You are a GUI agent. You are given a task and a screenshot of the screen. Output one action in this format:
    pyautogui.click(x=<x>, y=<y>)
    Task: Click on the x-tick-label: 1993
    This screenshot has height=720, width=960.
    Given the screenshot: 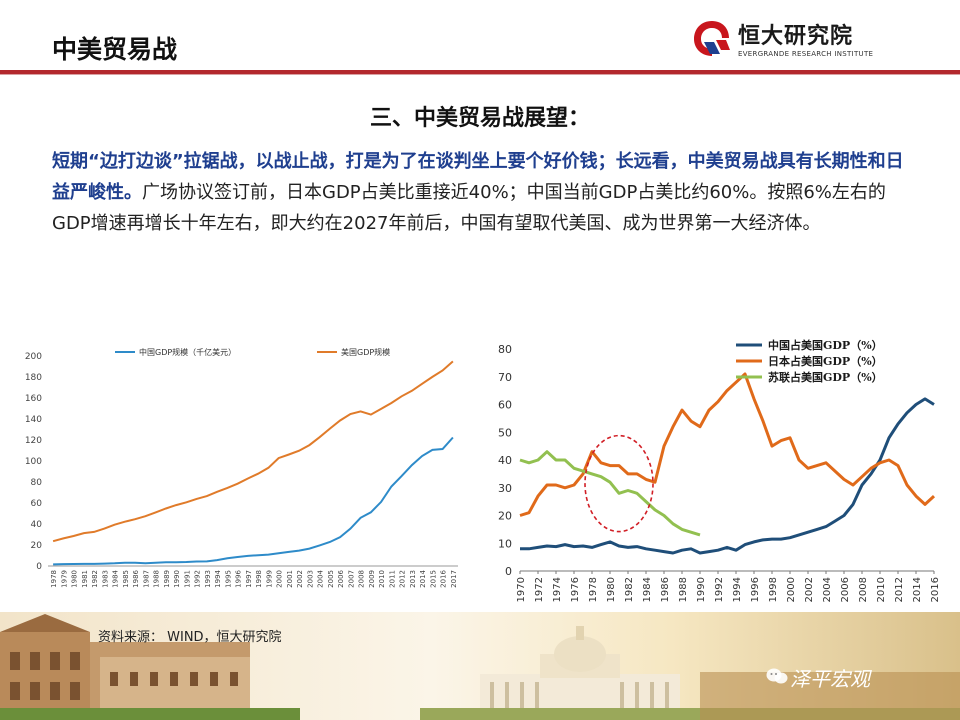 What is the action you would take?
    pyautogui.click(x=208, y=579)
    